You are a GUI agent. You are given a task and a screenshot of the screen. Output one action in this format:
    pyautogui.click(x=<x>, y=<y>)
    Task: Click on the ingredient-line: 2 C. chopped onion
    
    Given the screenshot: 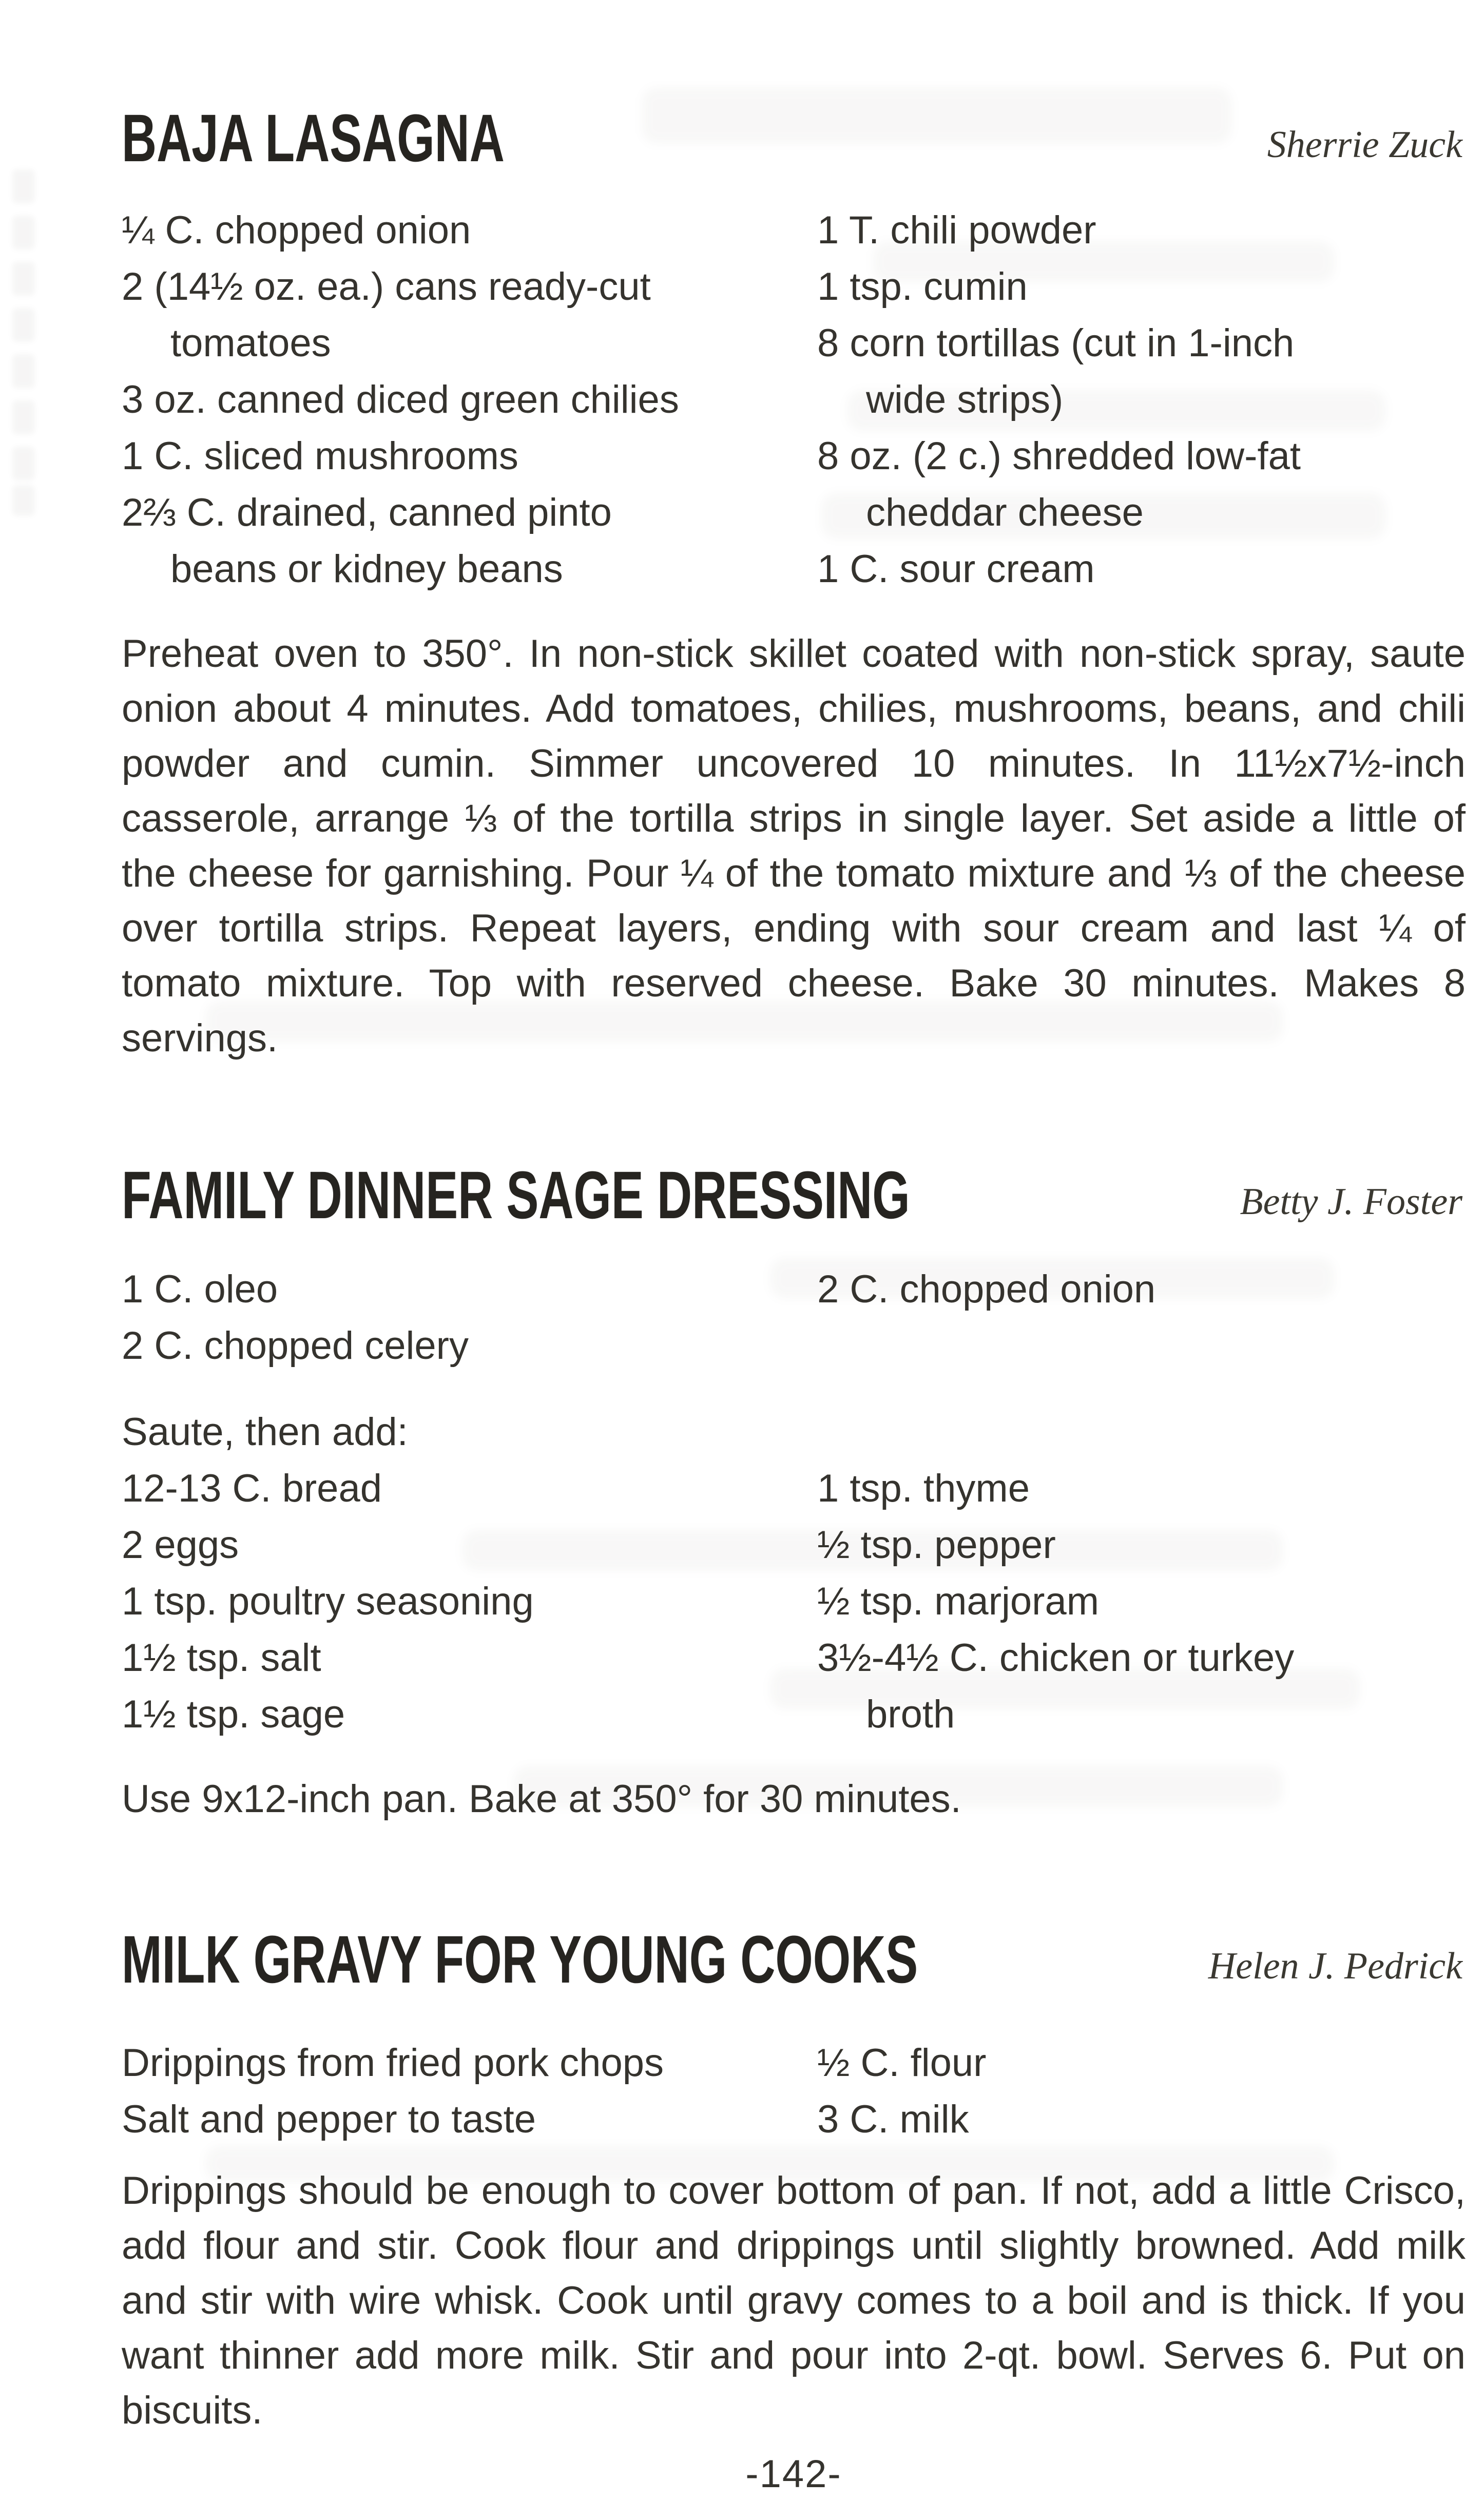 What is the action you would take?
    pyautogui.click(x=987, y=1289)
    